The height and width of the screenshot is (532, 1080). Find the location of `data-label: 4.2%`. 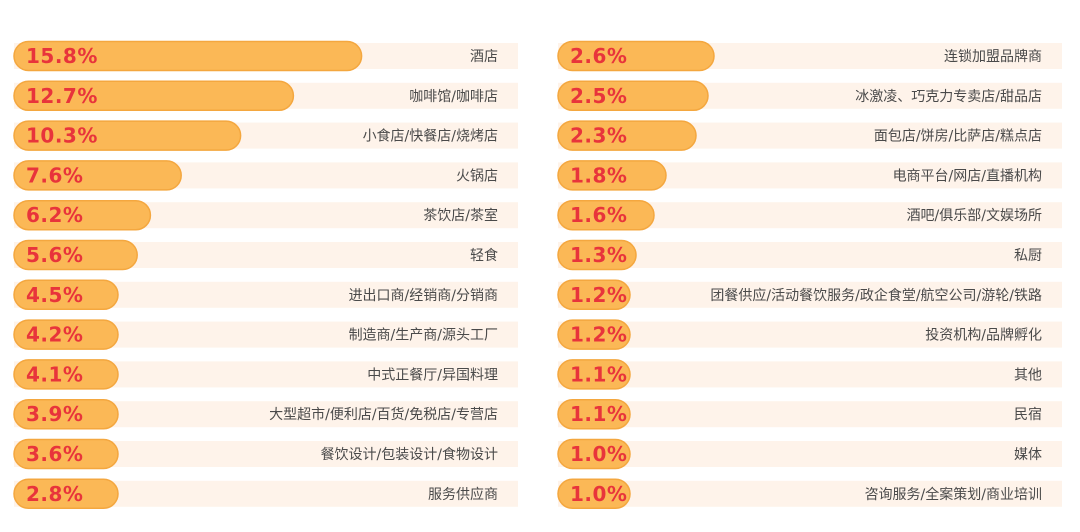

data-label: 4.2% is located at coordinates (54, 335).